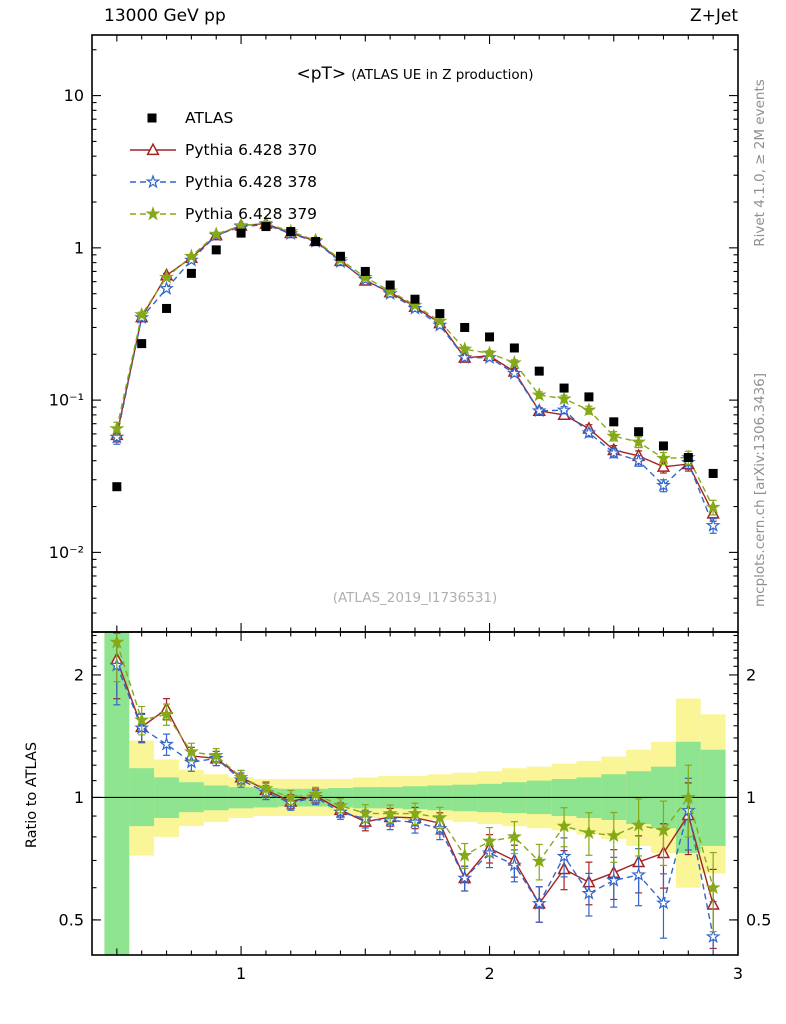  I want to click on main-ytick-label: 1, so click(79, 247).